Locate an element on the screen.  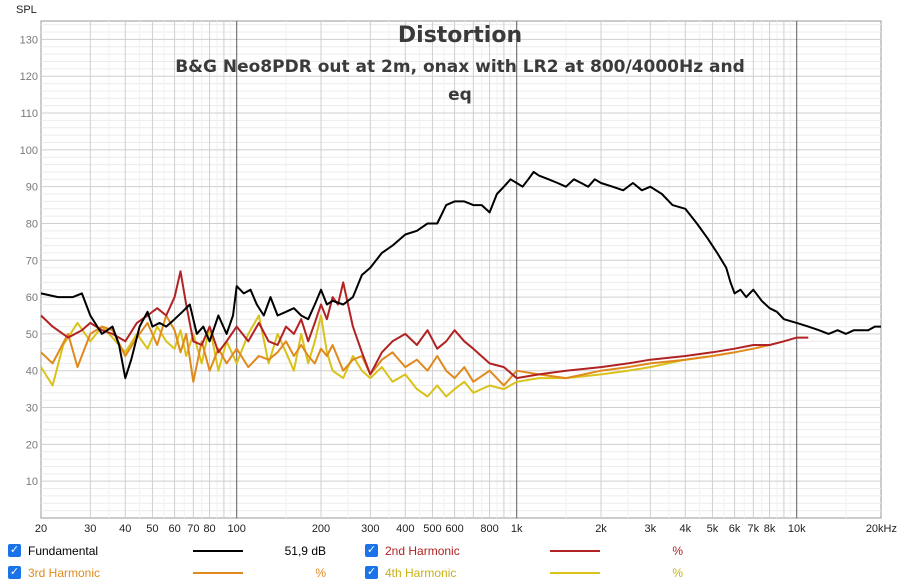
x-tick-label: 7k is located at coordinates (754, 529).